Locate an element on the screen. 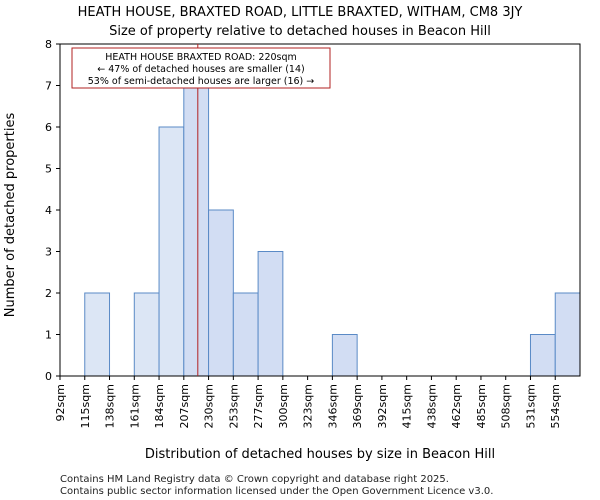 This screenshot has width=600, height=500. x-tick-label-462sqm: 462sqm is located at coordinates (456, 406).